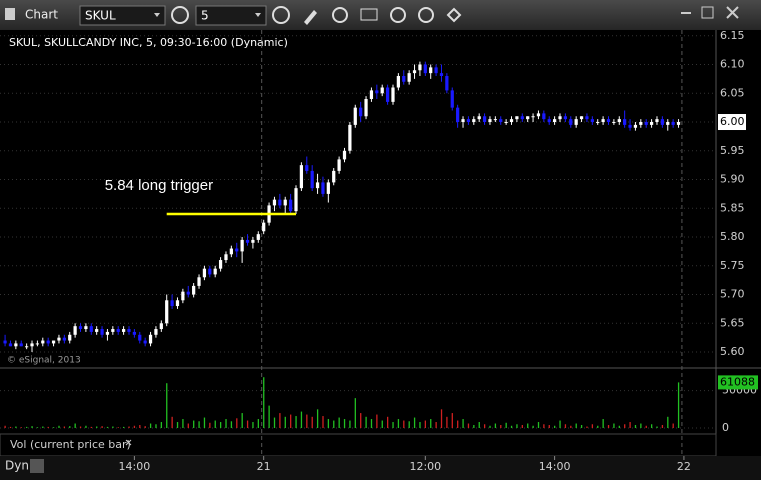  Describe the element at coordinates (281, 15) in the screenshot. I see `time-icon` at that location.